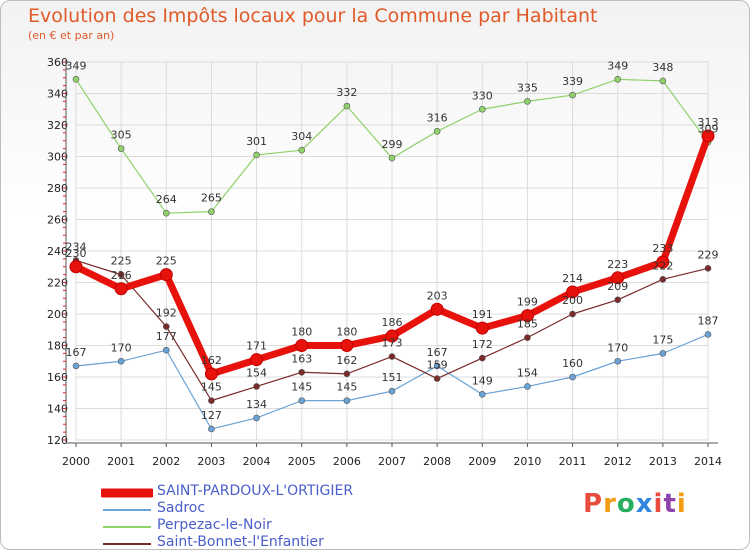 The height and width of the screenshot is (550, 750). What do you see at coordinates (301, 358) in the screenshot?
I see `data-label: 163` at bounding box center [301, 358].